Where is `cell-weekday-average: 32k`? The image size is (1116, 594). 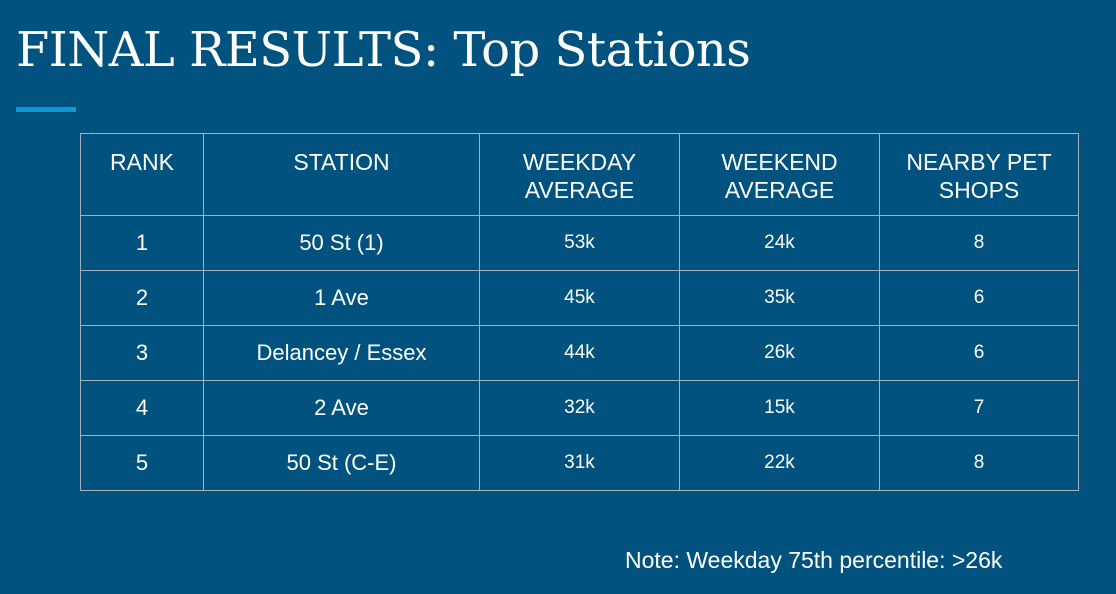
cell-weekday-average: 32k is located at coordinates (579, 408).